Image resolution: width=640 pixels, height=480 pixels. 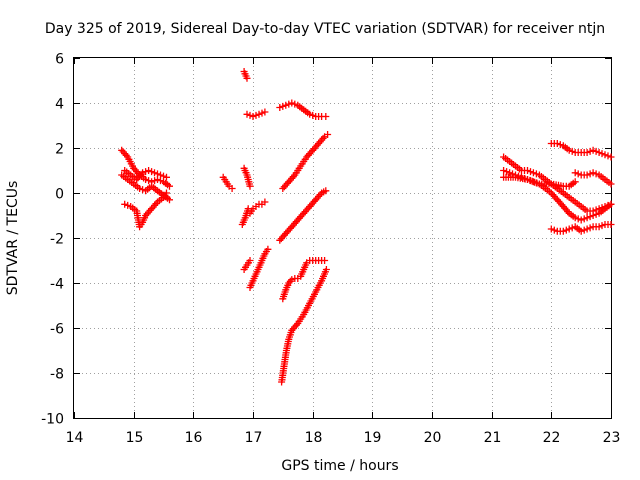 I want to click on series-arc-a4, so click(x=145, y=210).